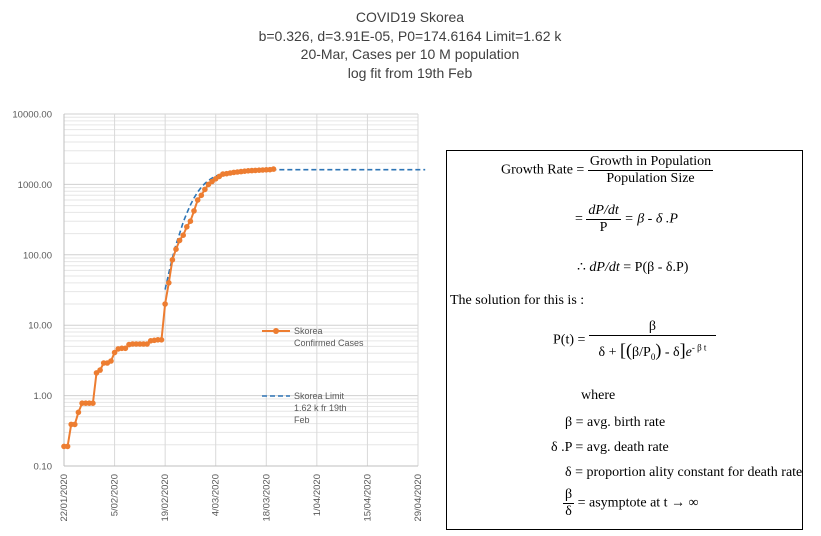 This screenshot has width=821, height=536. Describe the element at coordinates (650, 162) in the screenshot. I see `growth-numerator: Growth in Population` at that location.